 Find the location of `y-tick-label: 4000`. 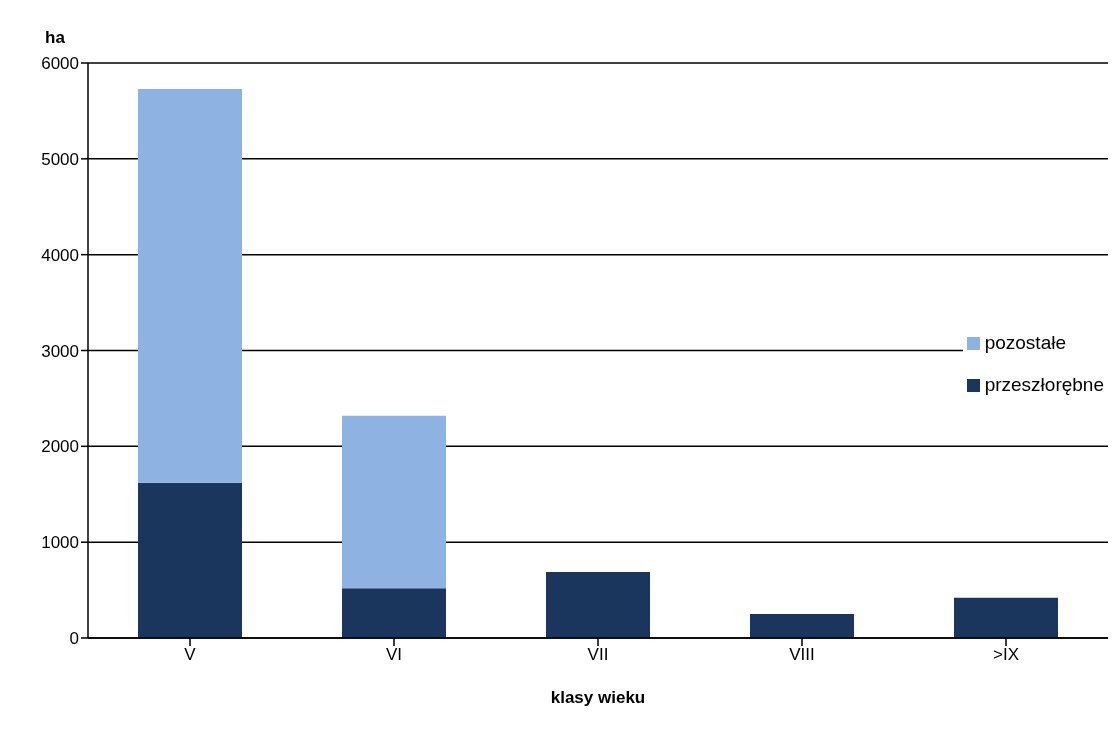

y-tick-label: 4000 is located at coordinates (60, 255).